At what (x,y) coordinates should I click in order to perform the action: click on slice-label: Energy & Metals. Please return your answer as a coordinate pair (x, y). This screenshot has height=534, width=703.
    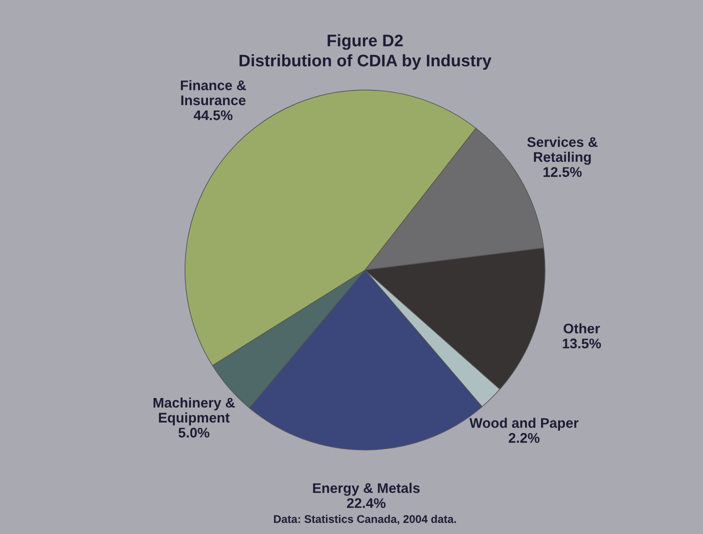
    Looking at the image, I should click on (366, 489).